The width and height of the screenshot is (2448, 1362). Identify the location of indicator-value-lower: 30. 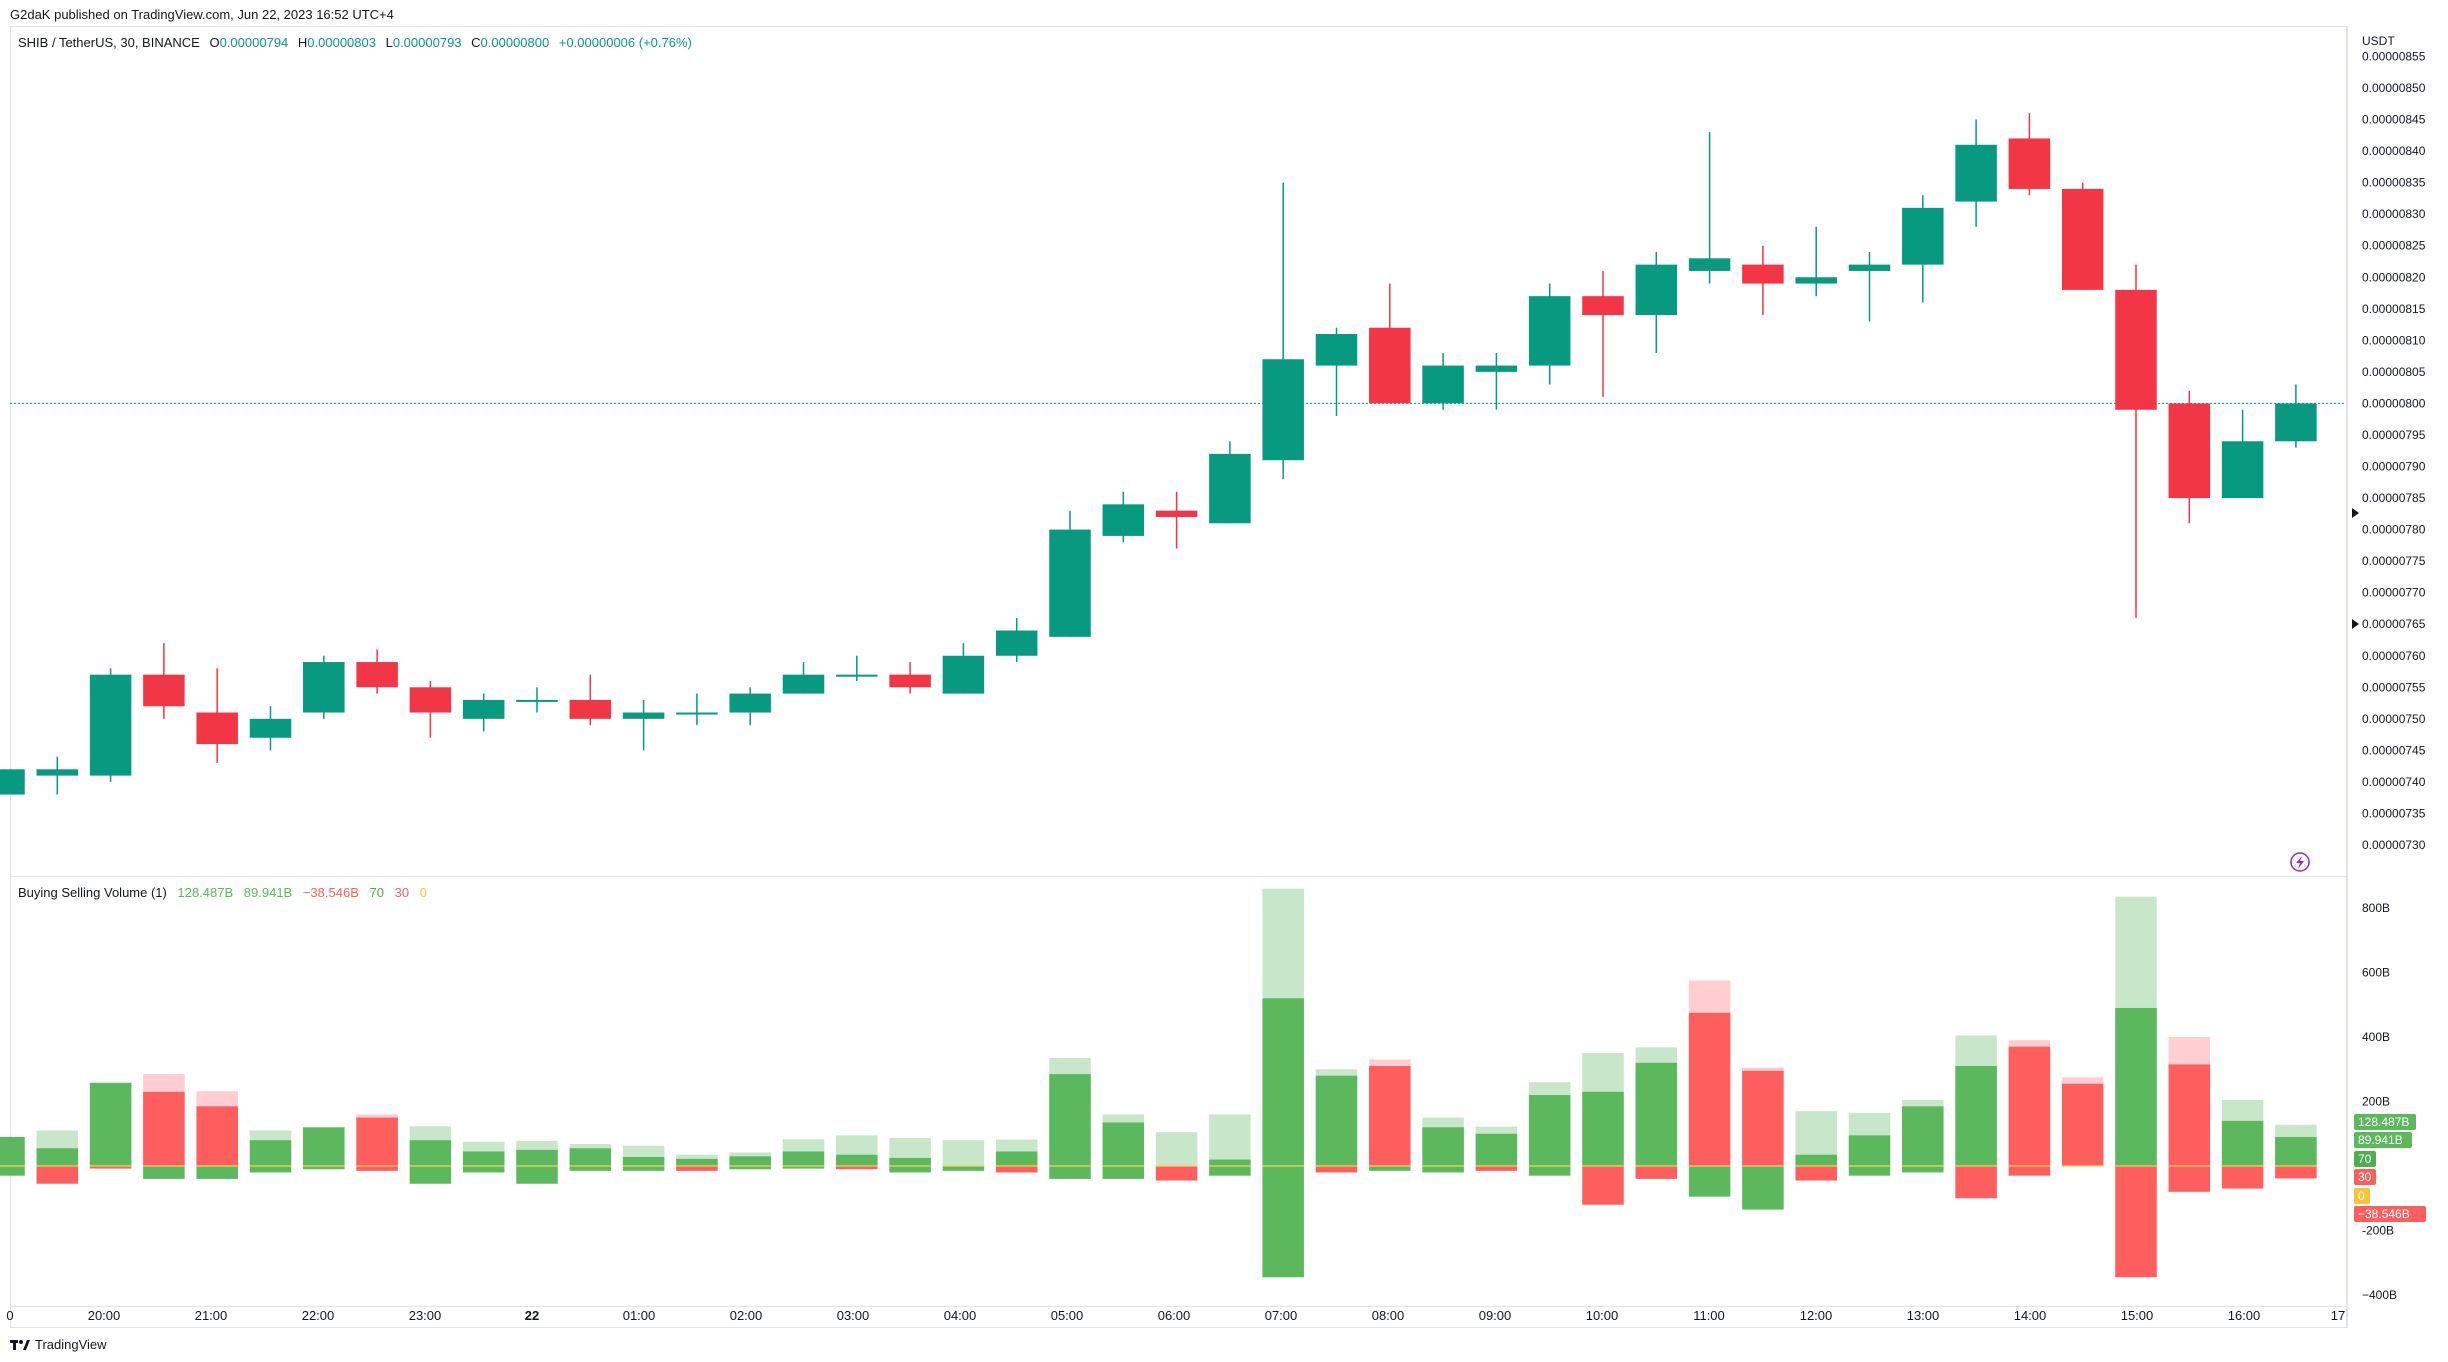
(402, 892).